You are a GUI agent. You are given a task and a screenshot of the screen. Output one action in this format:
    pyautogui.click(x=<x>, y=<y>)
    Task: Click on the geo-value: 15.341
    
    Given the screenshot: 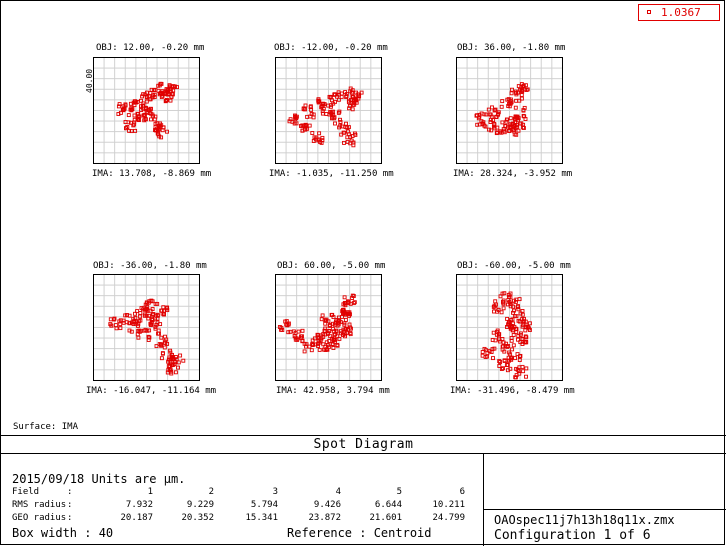 What is the action you would take?
    pyautogui.click(x=261, y=518)
    